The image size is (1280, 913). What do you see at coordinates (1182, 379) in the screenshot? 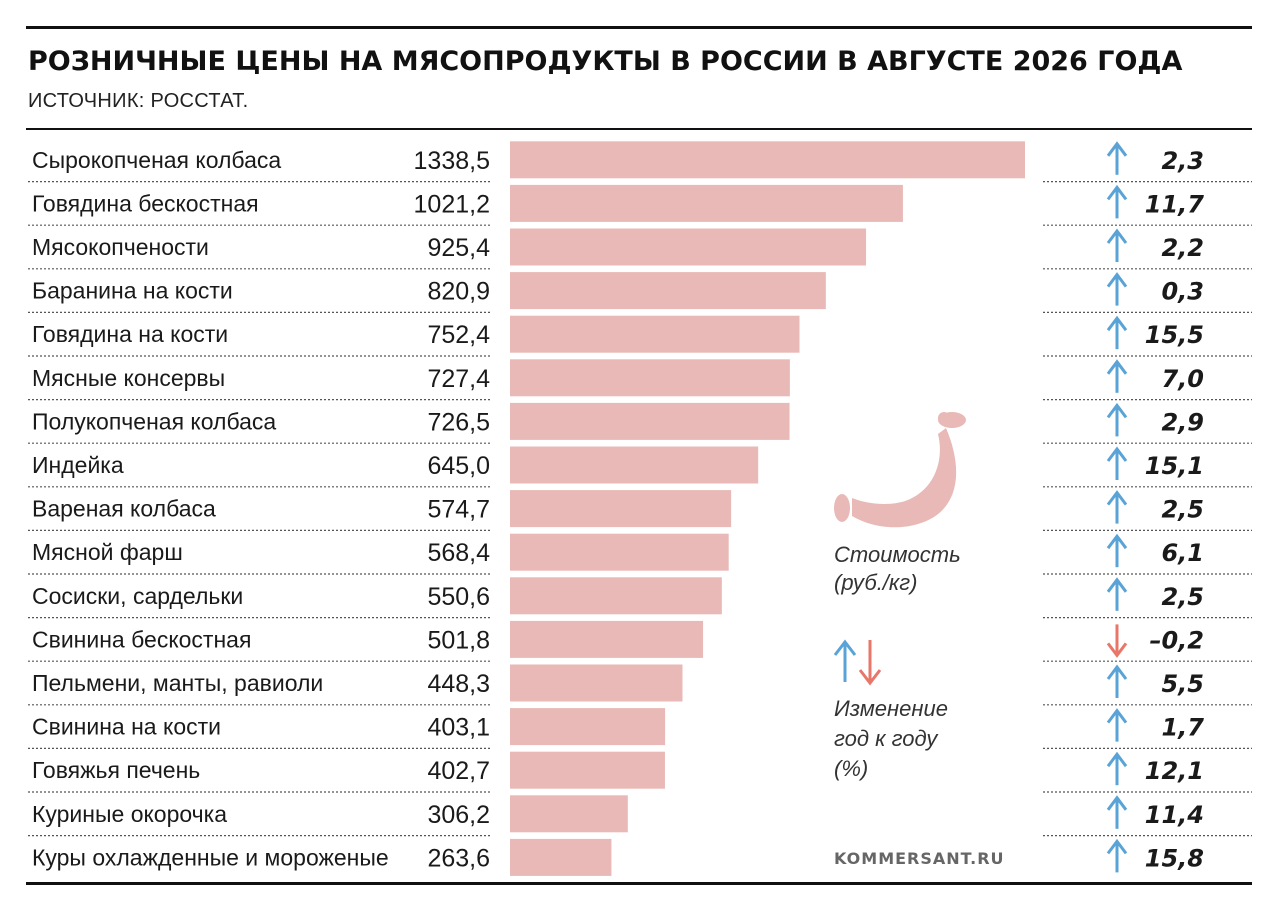
I see `row-change: 7,0` at bounding box center [1182, 379].